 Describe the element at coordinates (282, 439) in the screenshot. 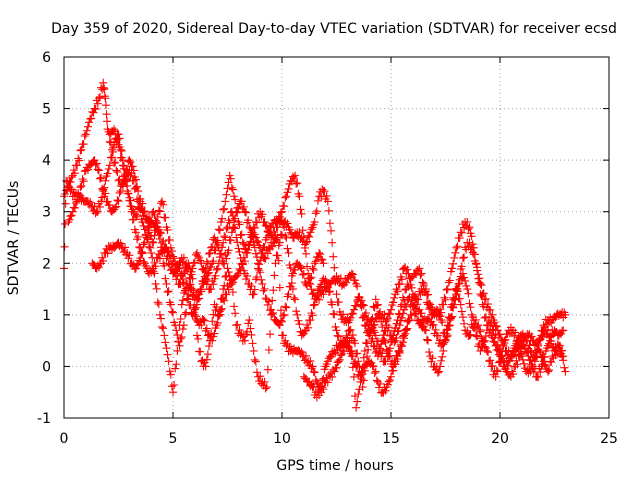

I see `x-tick-label: 10` at that location.